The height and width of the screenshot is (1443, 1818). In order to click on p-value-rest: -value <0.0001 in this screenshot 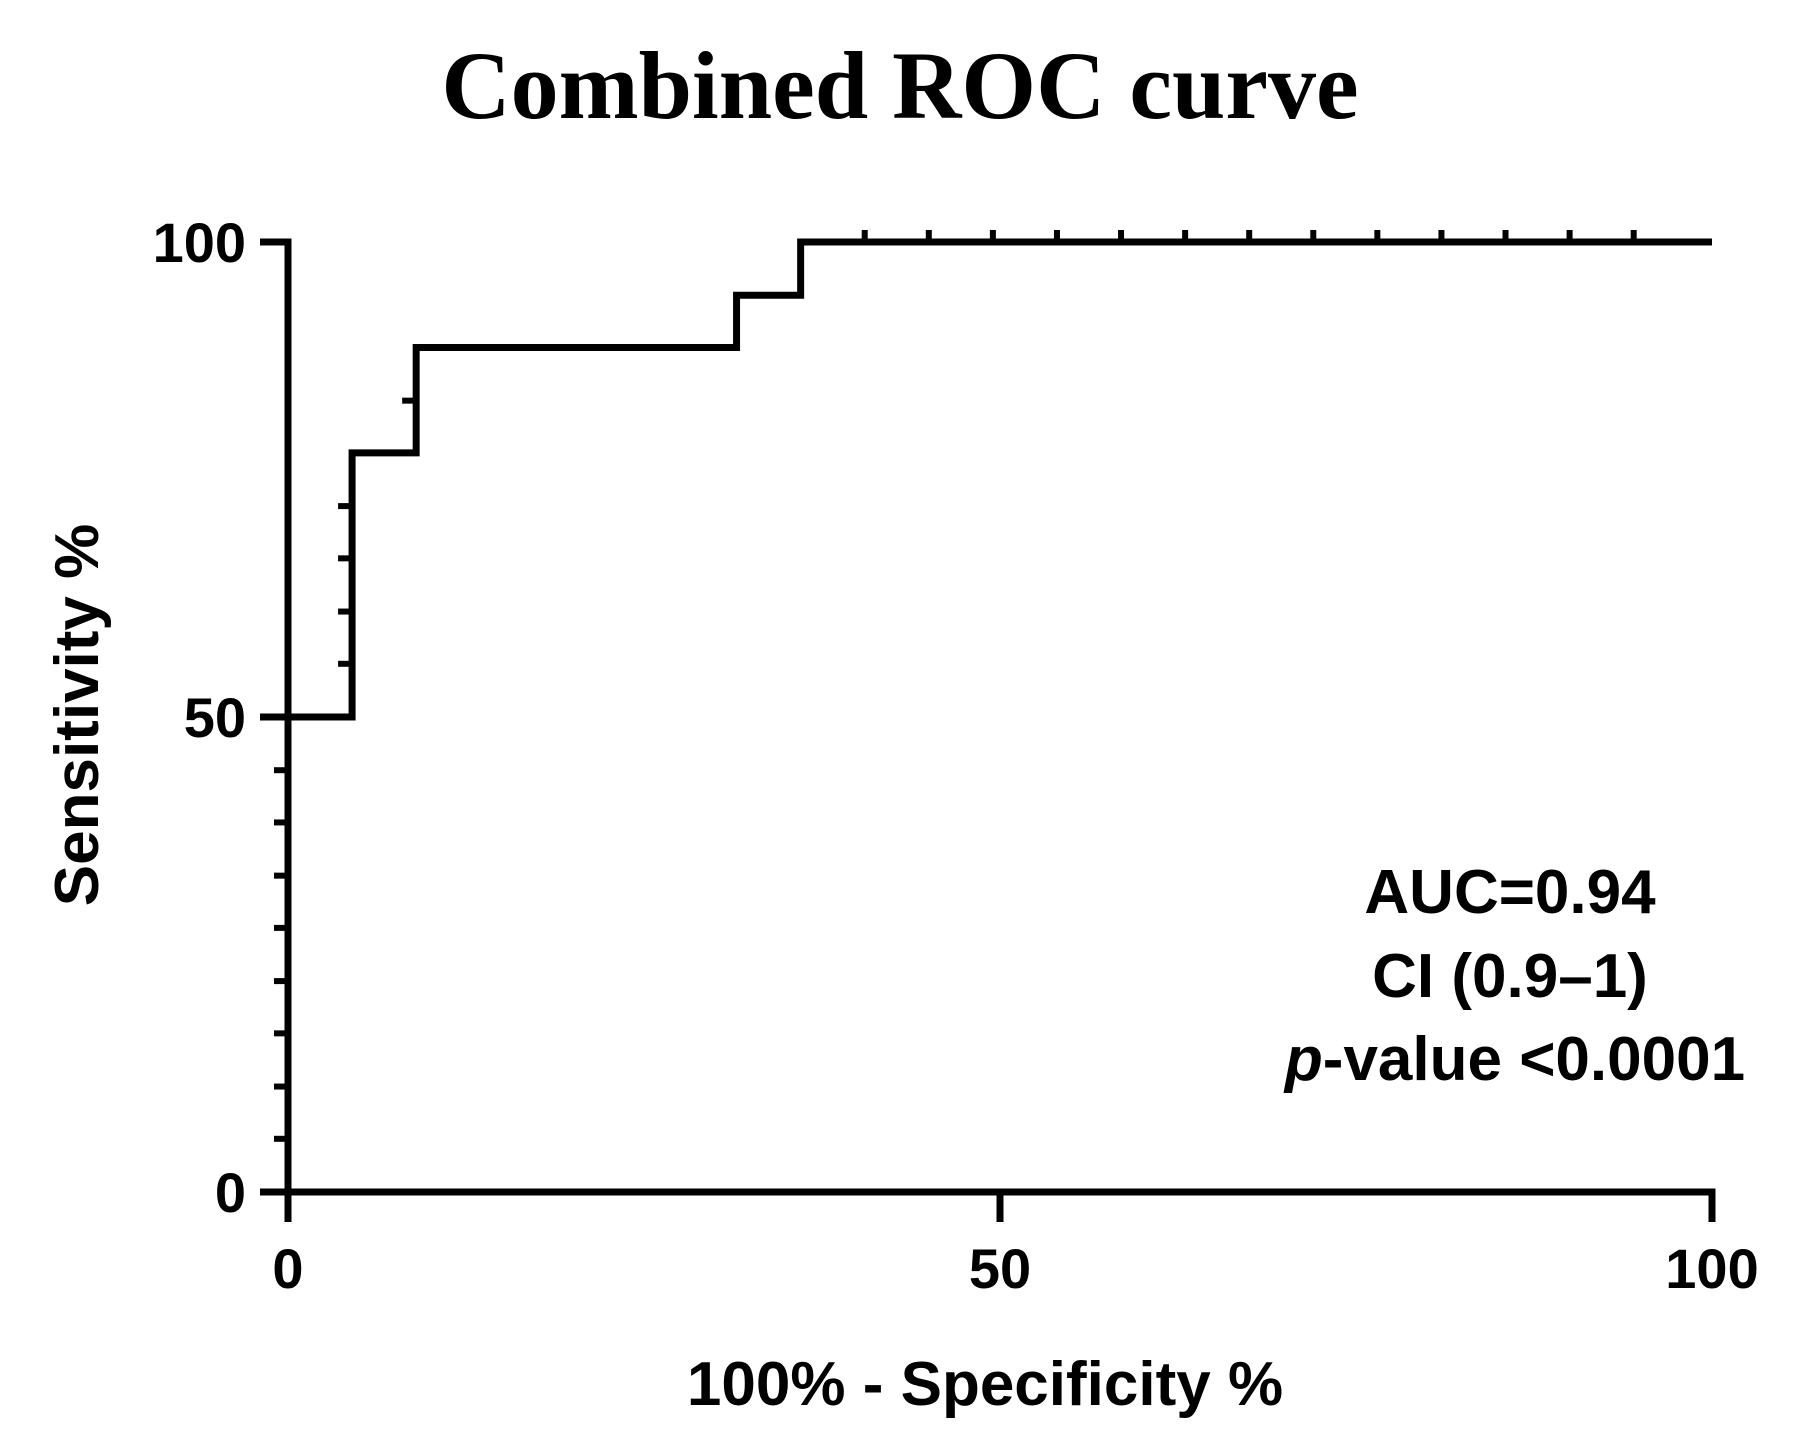, I will do `click(1534, 1059)`.